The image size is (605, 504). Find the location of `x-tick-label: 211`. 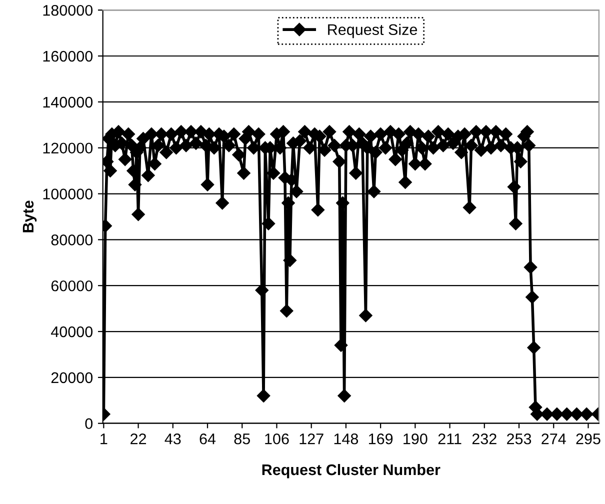

x-tick-label: 211 is located at coordinates (450, 438).